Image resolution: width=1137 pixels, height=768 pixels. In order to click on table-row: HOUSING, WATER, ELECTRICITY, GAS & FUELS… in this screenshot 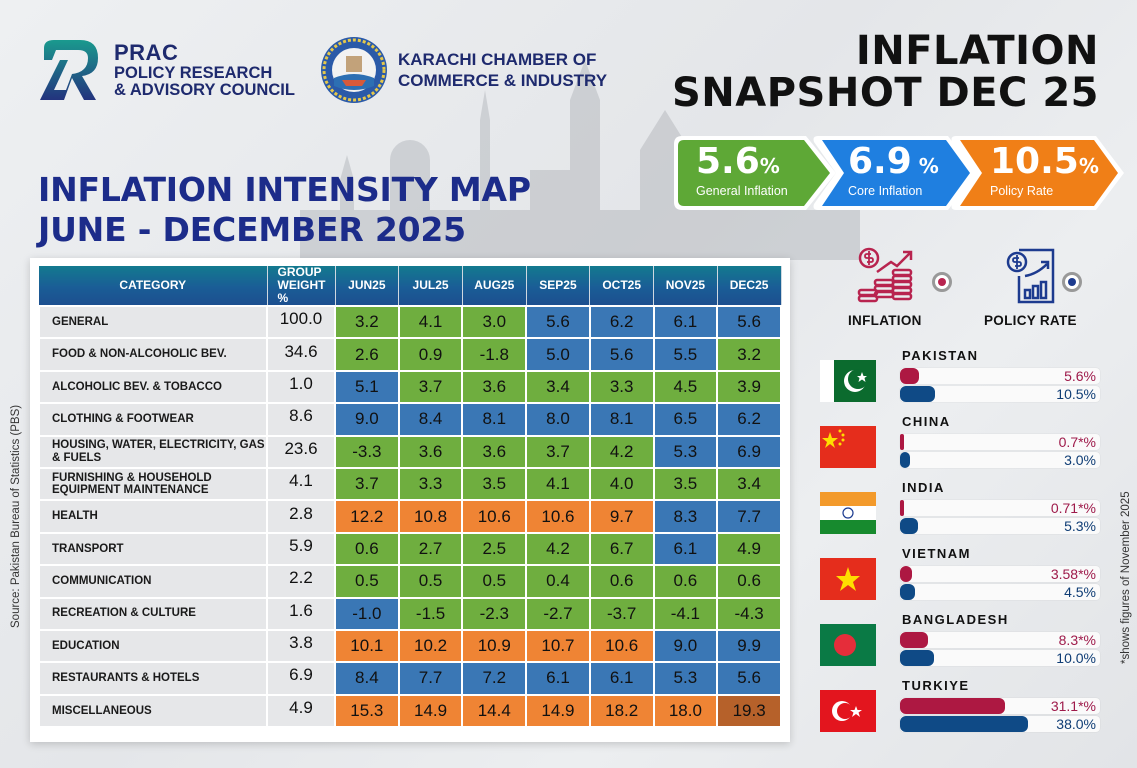, I will do `click(410, 451)`.